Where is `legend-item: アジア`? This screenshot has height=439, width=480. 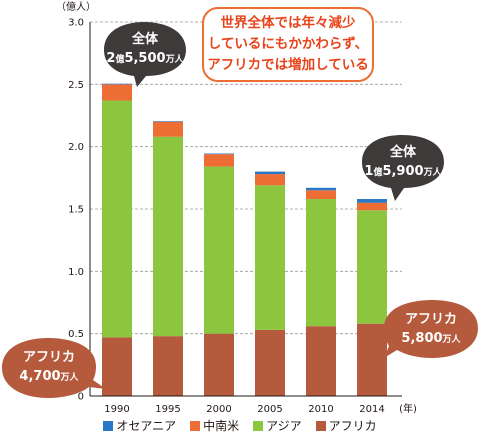
legend-item: アジア is located at coordinates (277, 425).